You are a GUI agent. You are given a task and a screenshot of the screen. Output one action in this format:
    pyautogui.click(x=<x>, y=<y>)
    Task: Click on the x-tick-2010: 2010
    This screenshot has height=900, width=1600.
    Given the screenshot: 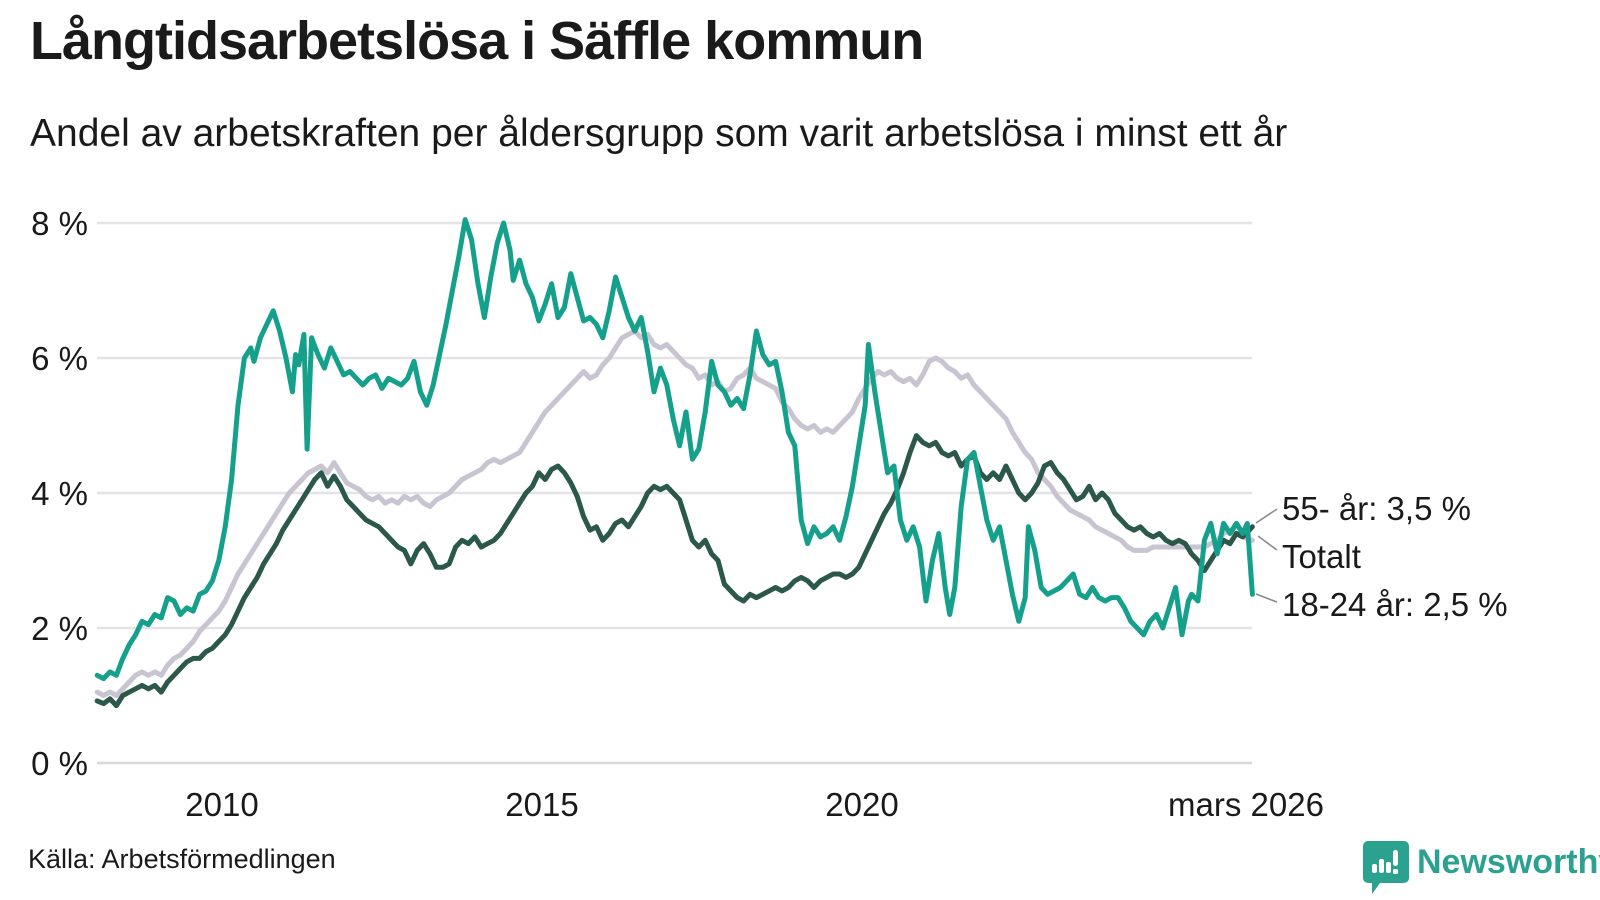 What is the action you would take?
    pyautogui.click(x=222, y=804)
    